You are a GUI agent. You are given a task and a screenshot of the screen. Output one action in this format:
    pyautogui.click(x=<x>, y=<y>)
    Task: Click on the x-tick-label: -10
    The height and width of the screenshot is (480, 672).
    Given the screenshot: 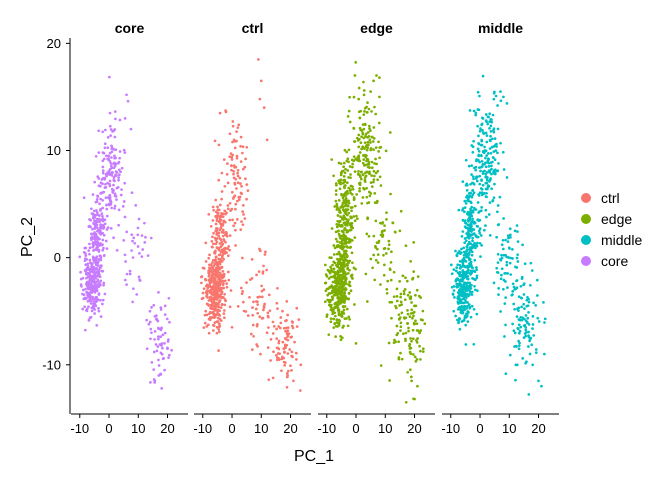 What is the action you would take?
    pyautogui.click(x=326, y=428)
    